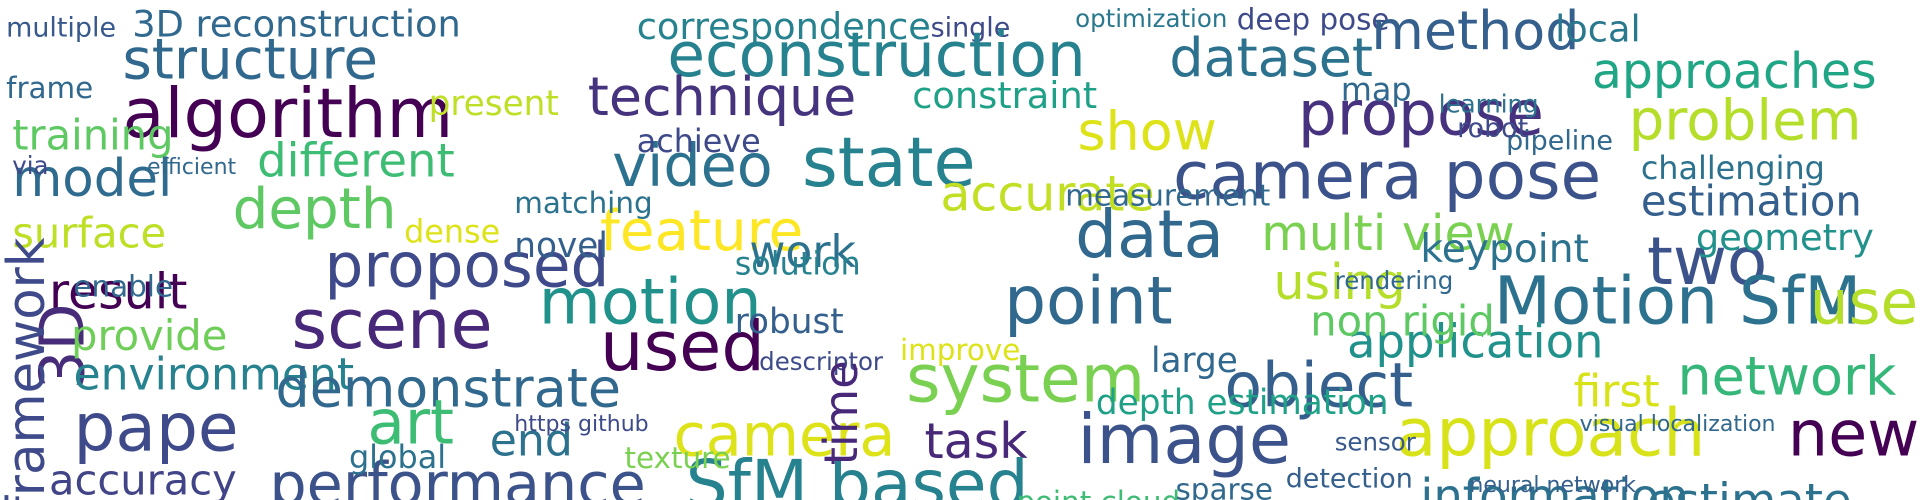 The image size is (1920, 500). I want to click on word: different, so click(356, 160).